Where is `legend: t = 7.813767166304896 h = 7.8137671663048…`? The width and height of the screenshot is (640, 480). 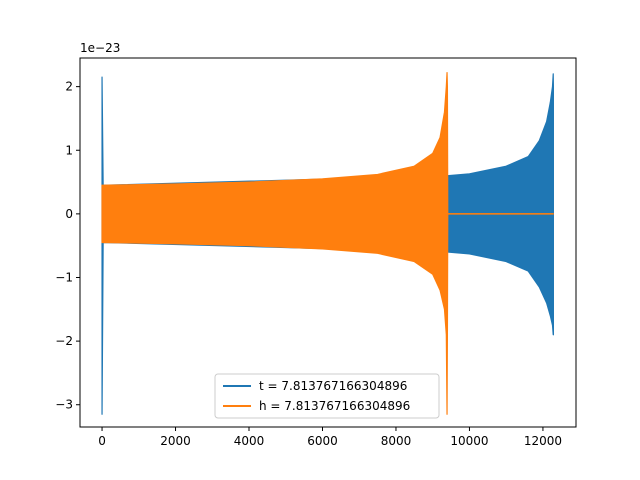 legend: t = 7.813767166304896 h = 7.8137671663048… is located at coordinates (327, 396).